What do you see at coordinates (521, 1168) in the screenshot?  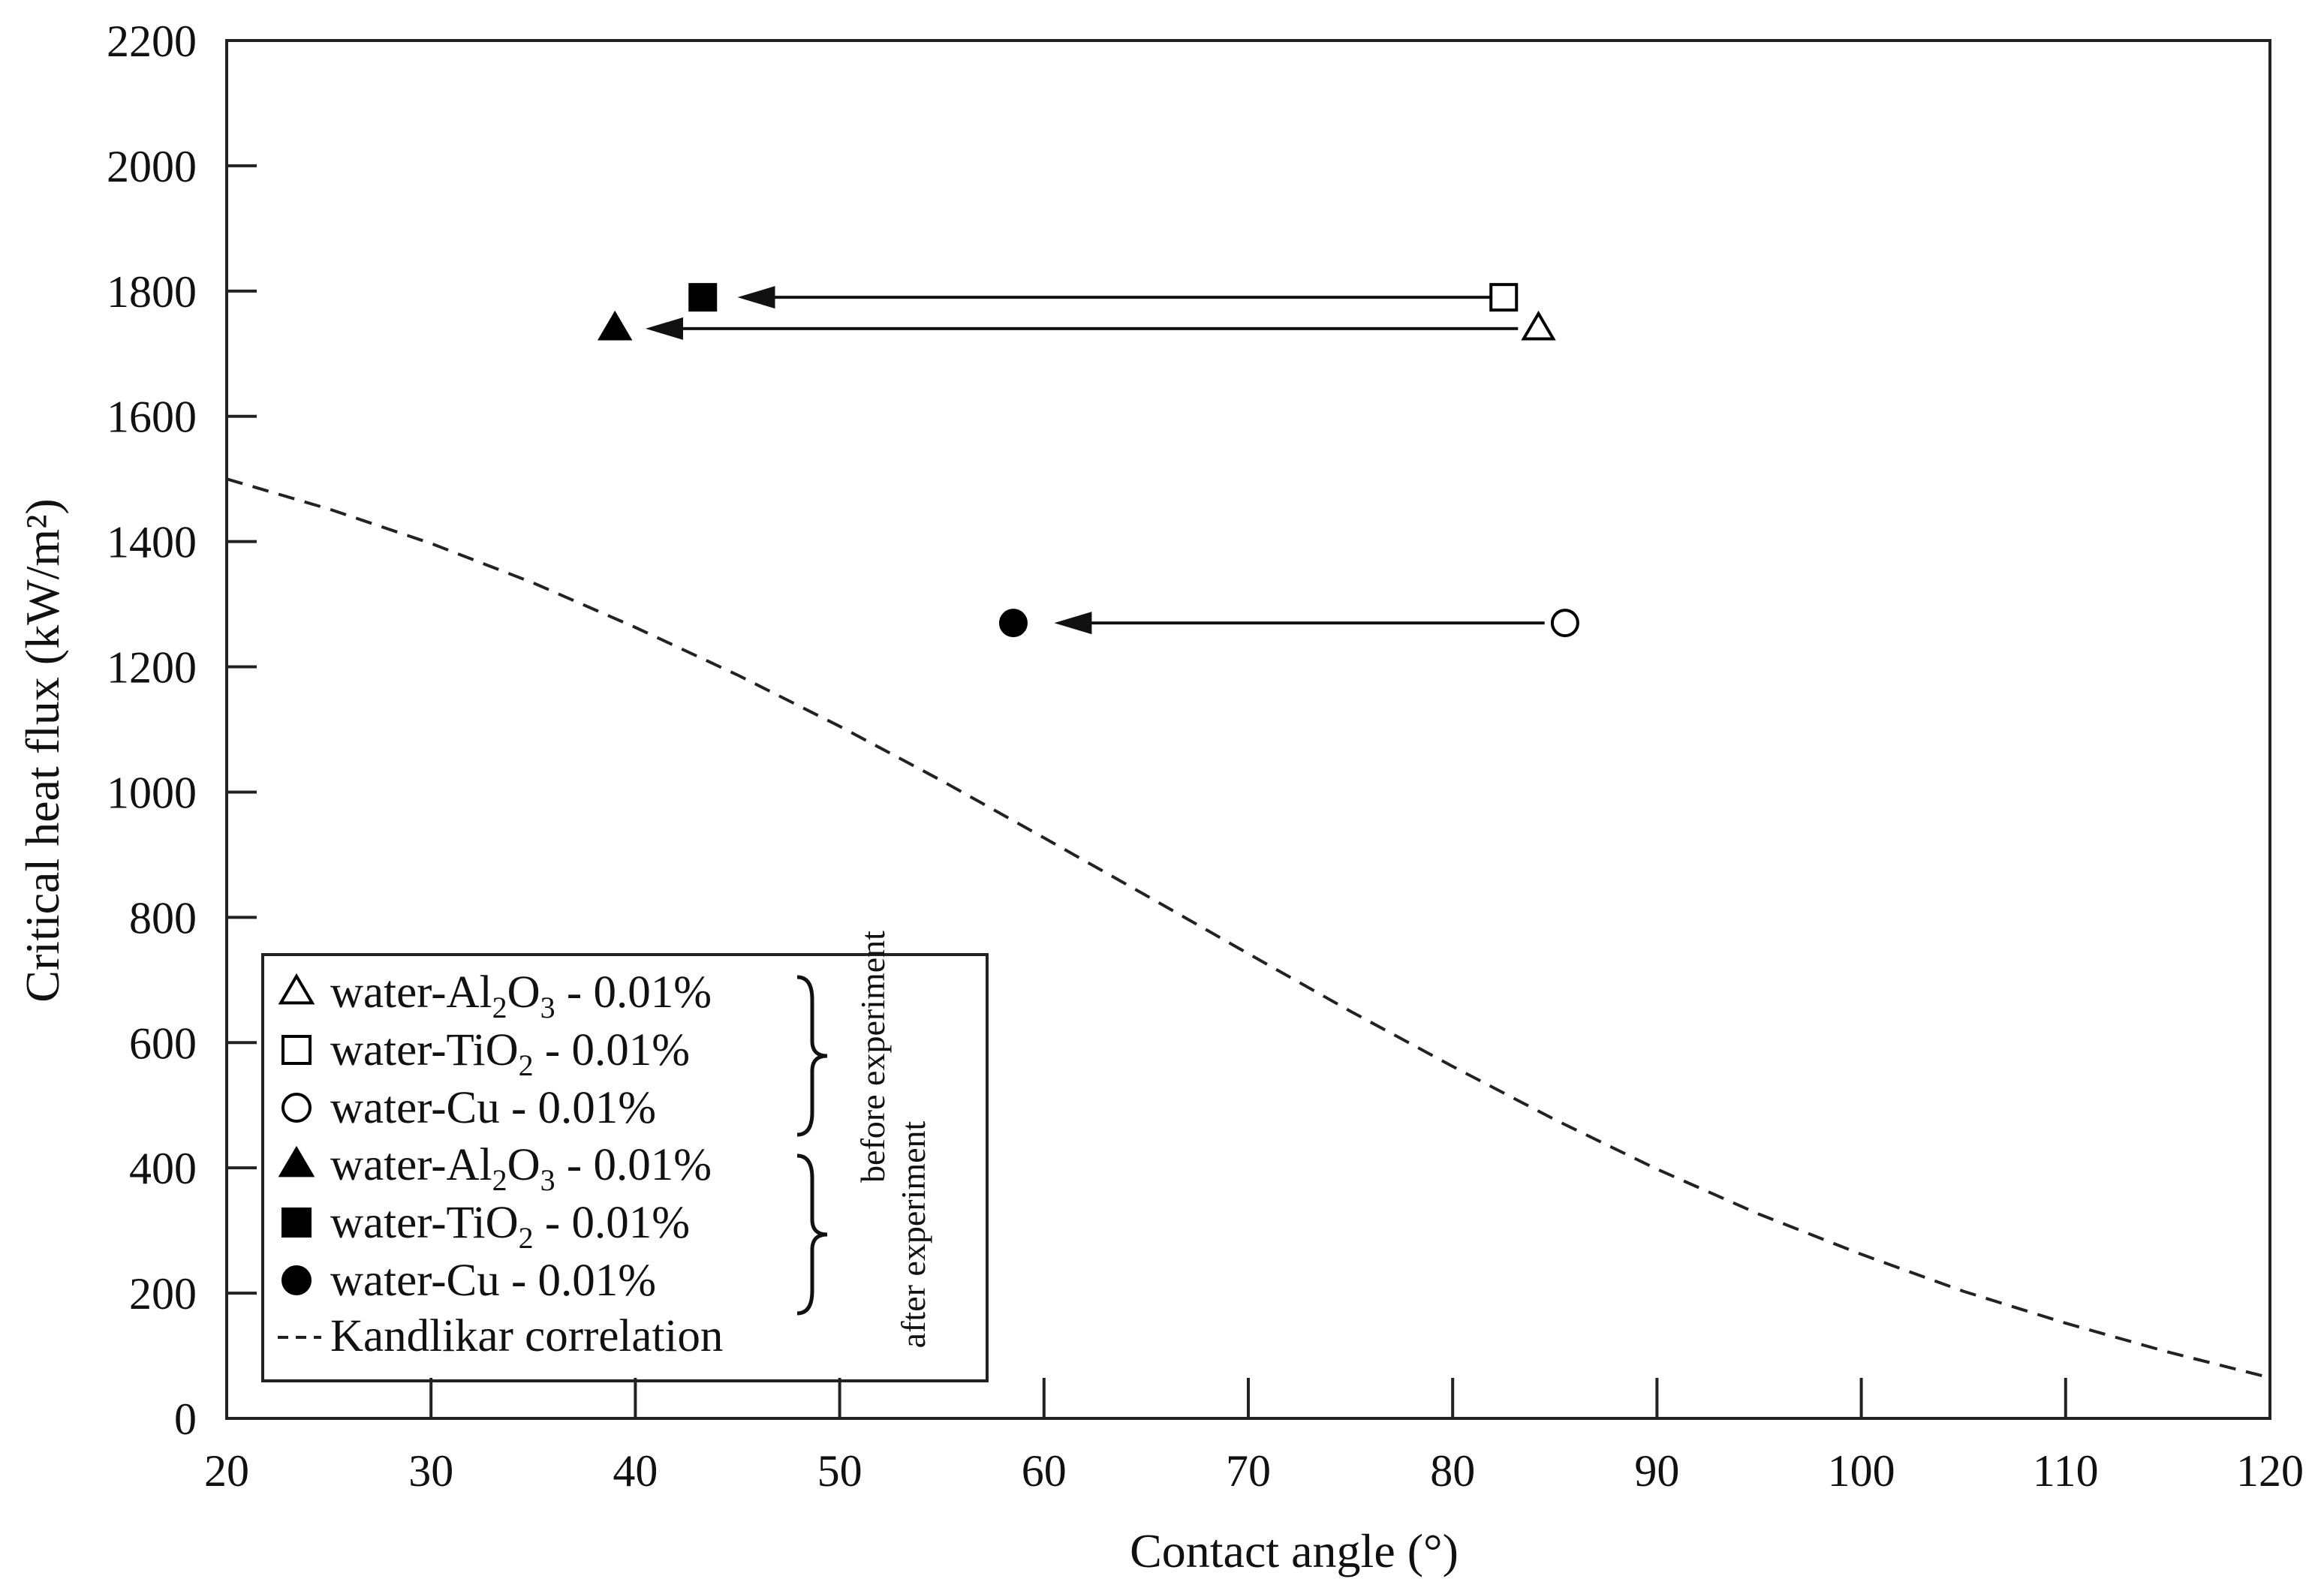 I see `legend-label-after_al2o3: water-Al2O3 - 0.01%` at bounding box center [521, 1168].